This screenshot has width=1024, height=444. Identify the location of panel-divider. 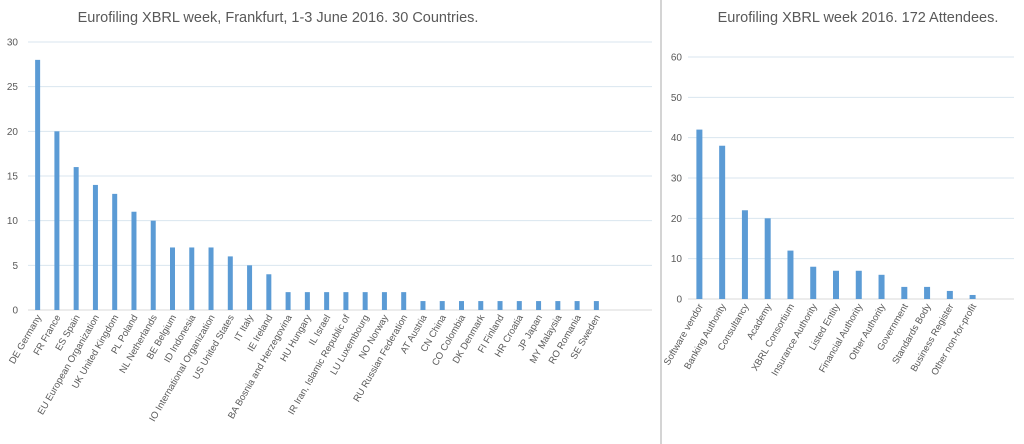
(661, 222).